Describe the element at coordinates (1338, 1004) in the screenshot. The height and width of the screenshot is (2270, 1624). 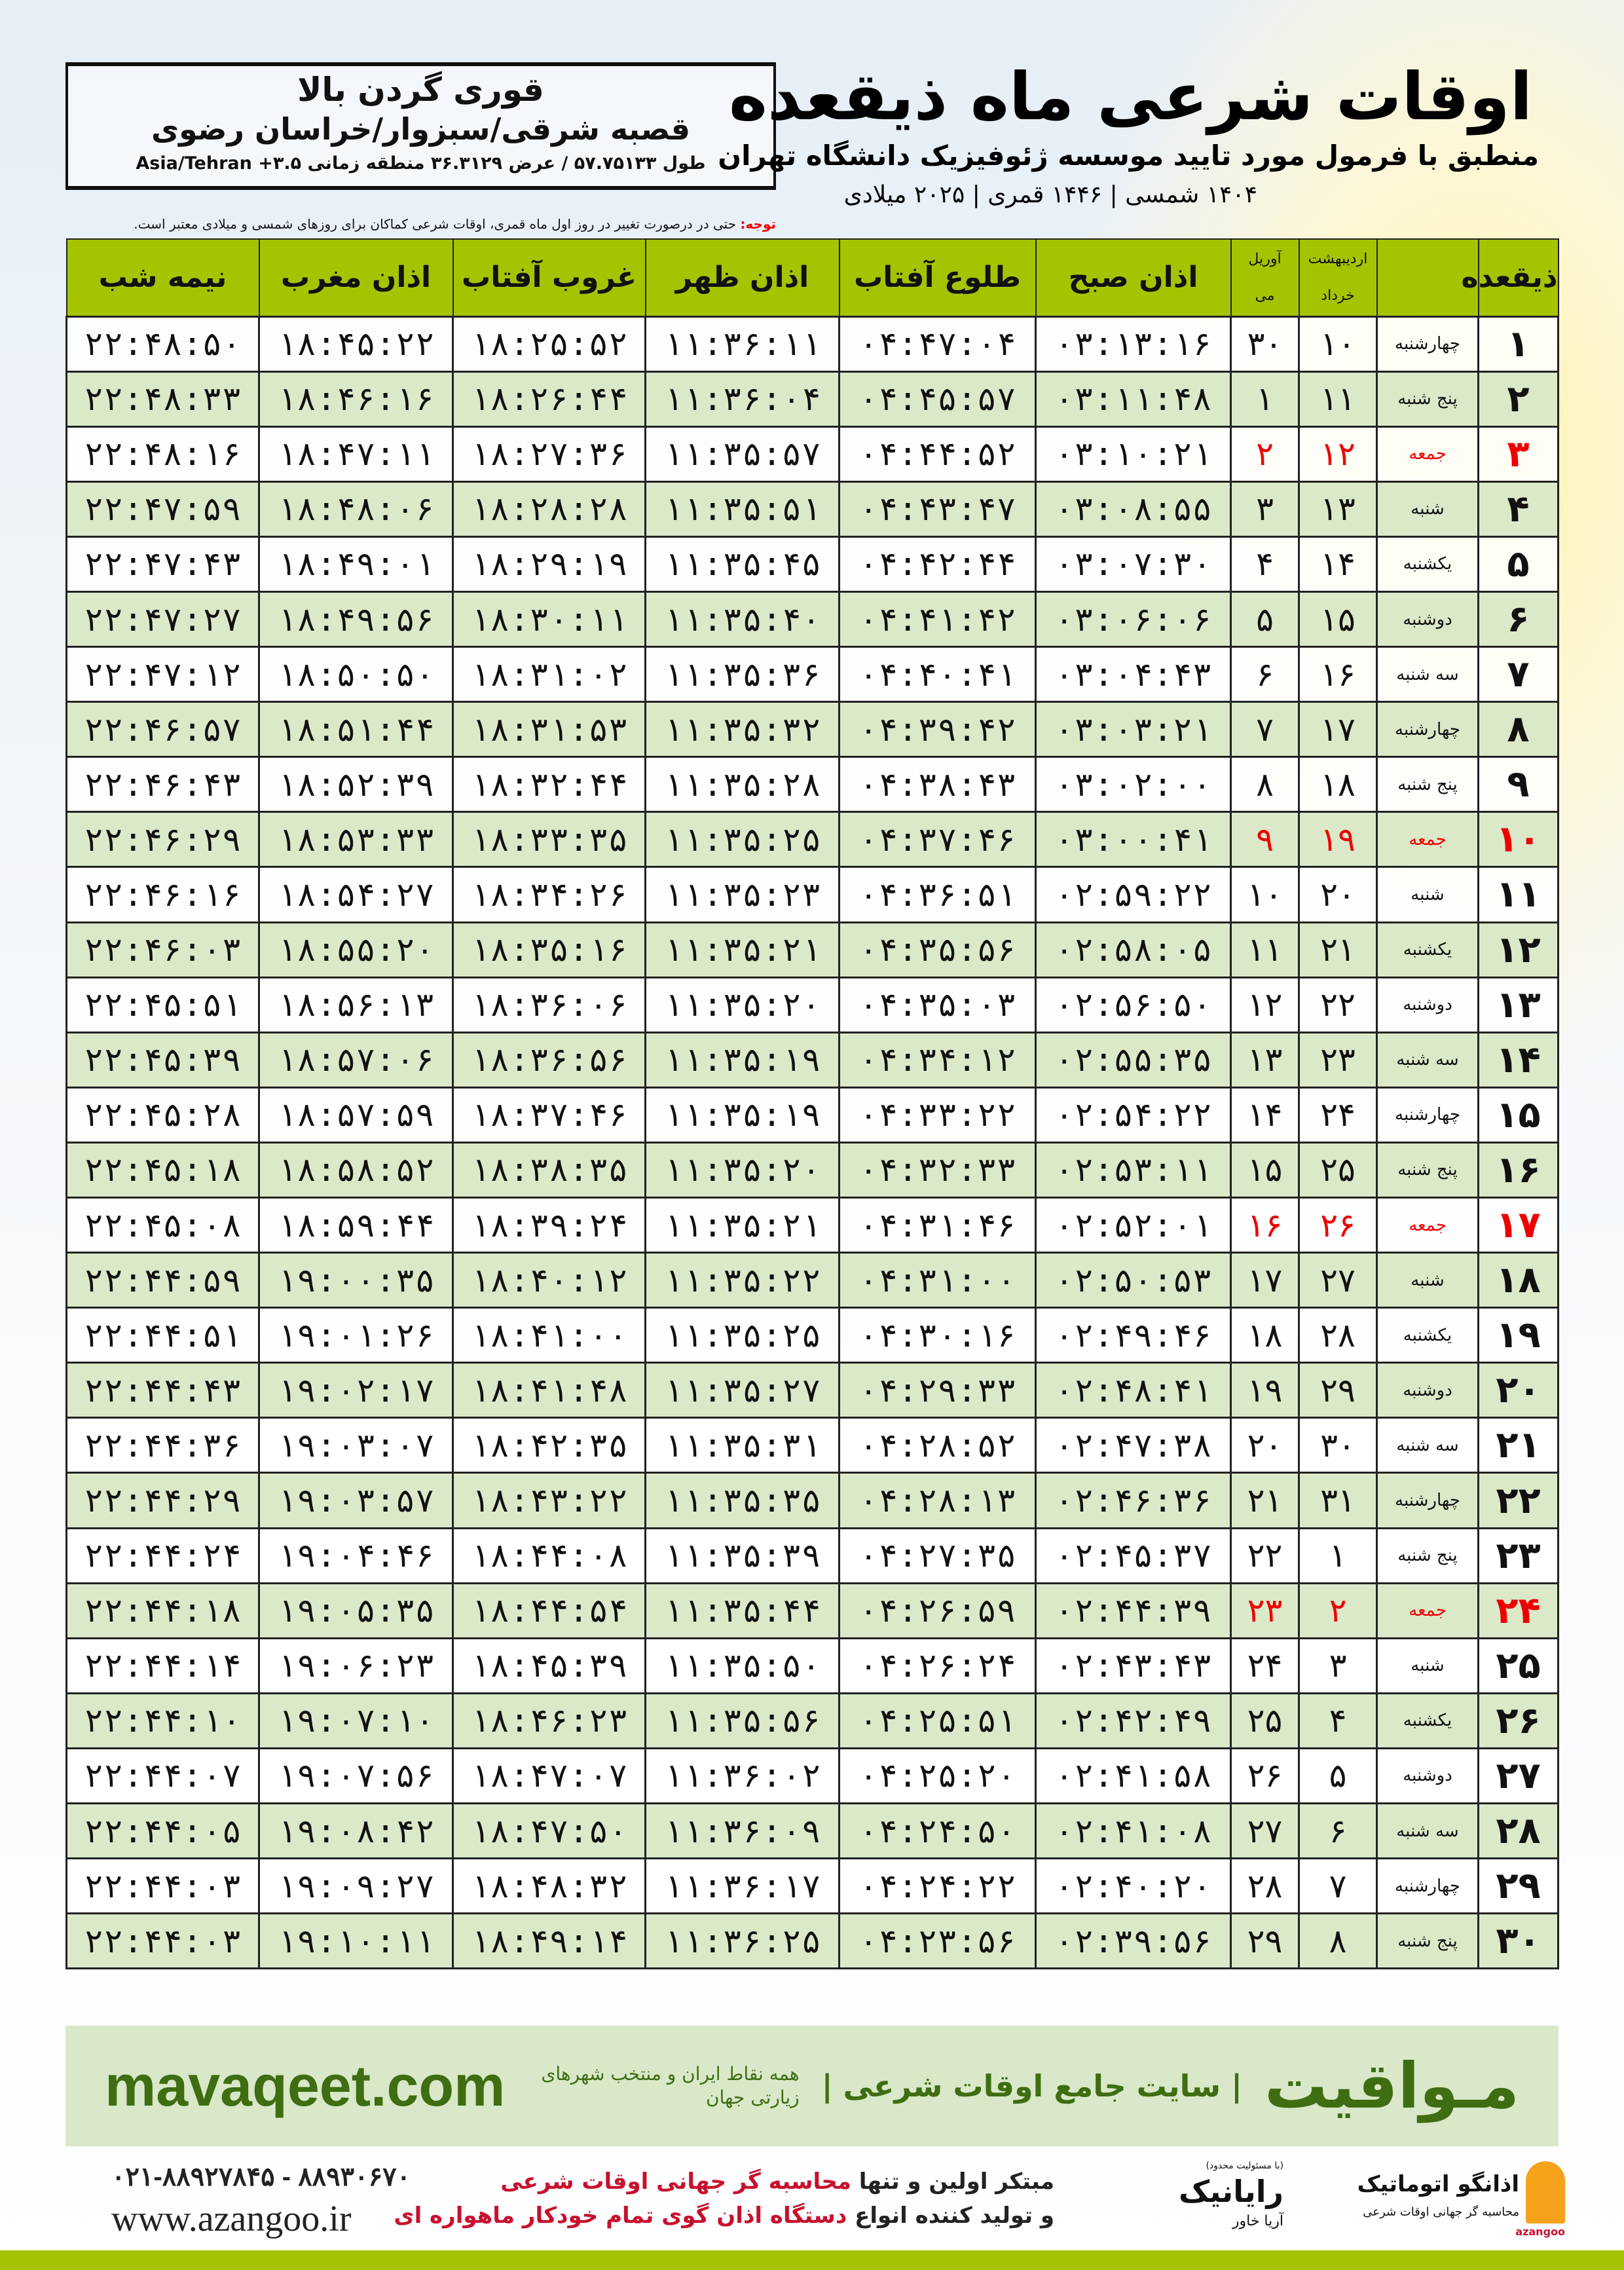
I see `shamsi-date: ۲۲` at that location.